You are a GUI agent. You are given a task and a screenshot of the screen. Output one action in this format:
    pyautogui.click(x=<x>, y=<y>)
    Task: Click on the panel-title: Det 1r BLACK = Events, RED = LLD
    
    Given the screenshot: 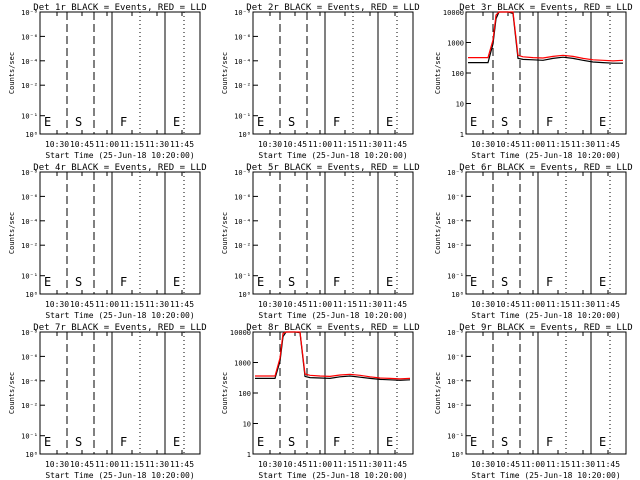 What is the action you would take?
    pyautogui.click(x=119, y=8)
    